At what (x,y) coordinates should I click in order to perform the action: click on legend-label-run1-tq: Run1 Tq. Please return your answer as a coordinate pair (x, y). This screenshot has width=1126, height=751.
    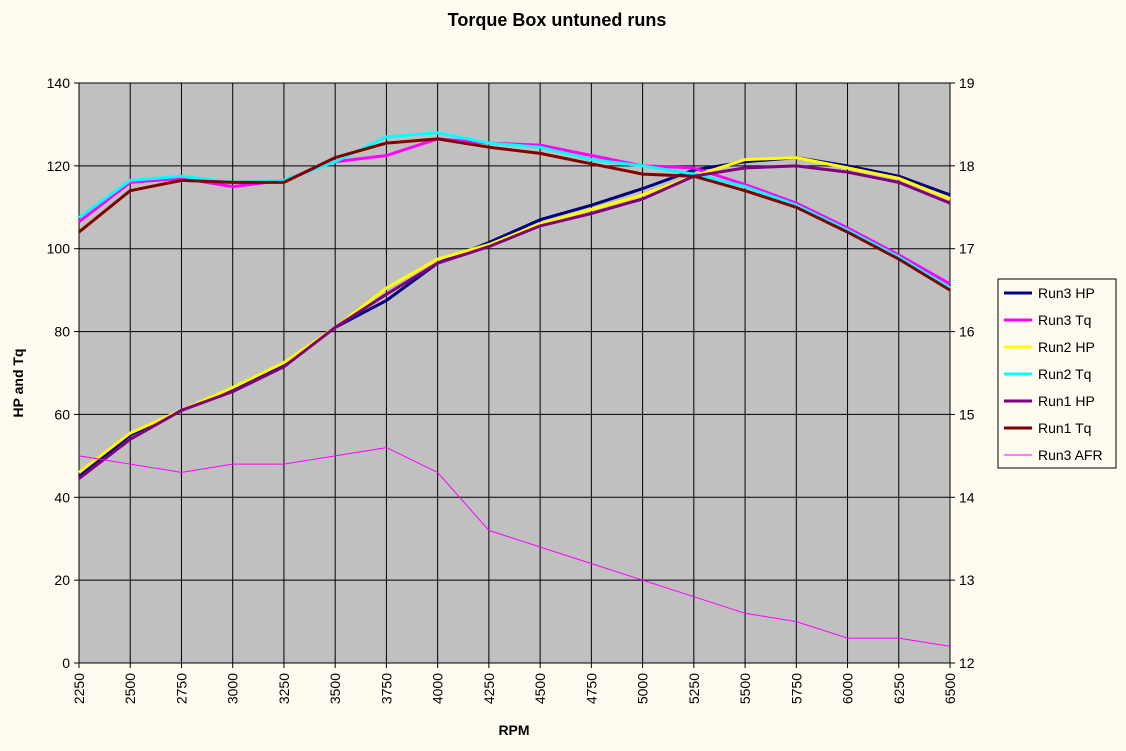
    Looking at the image, I should click on (1064, 428).